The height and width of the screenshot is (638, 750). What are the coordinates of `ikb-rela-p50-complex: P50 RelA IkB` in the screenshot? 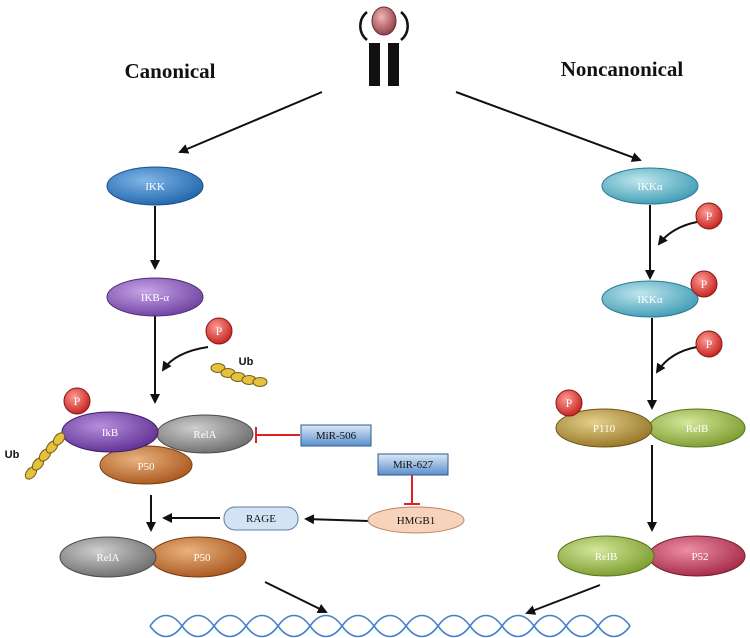 It's located at (157, 448).